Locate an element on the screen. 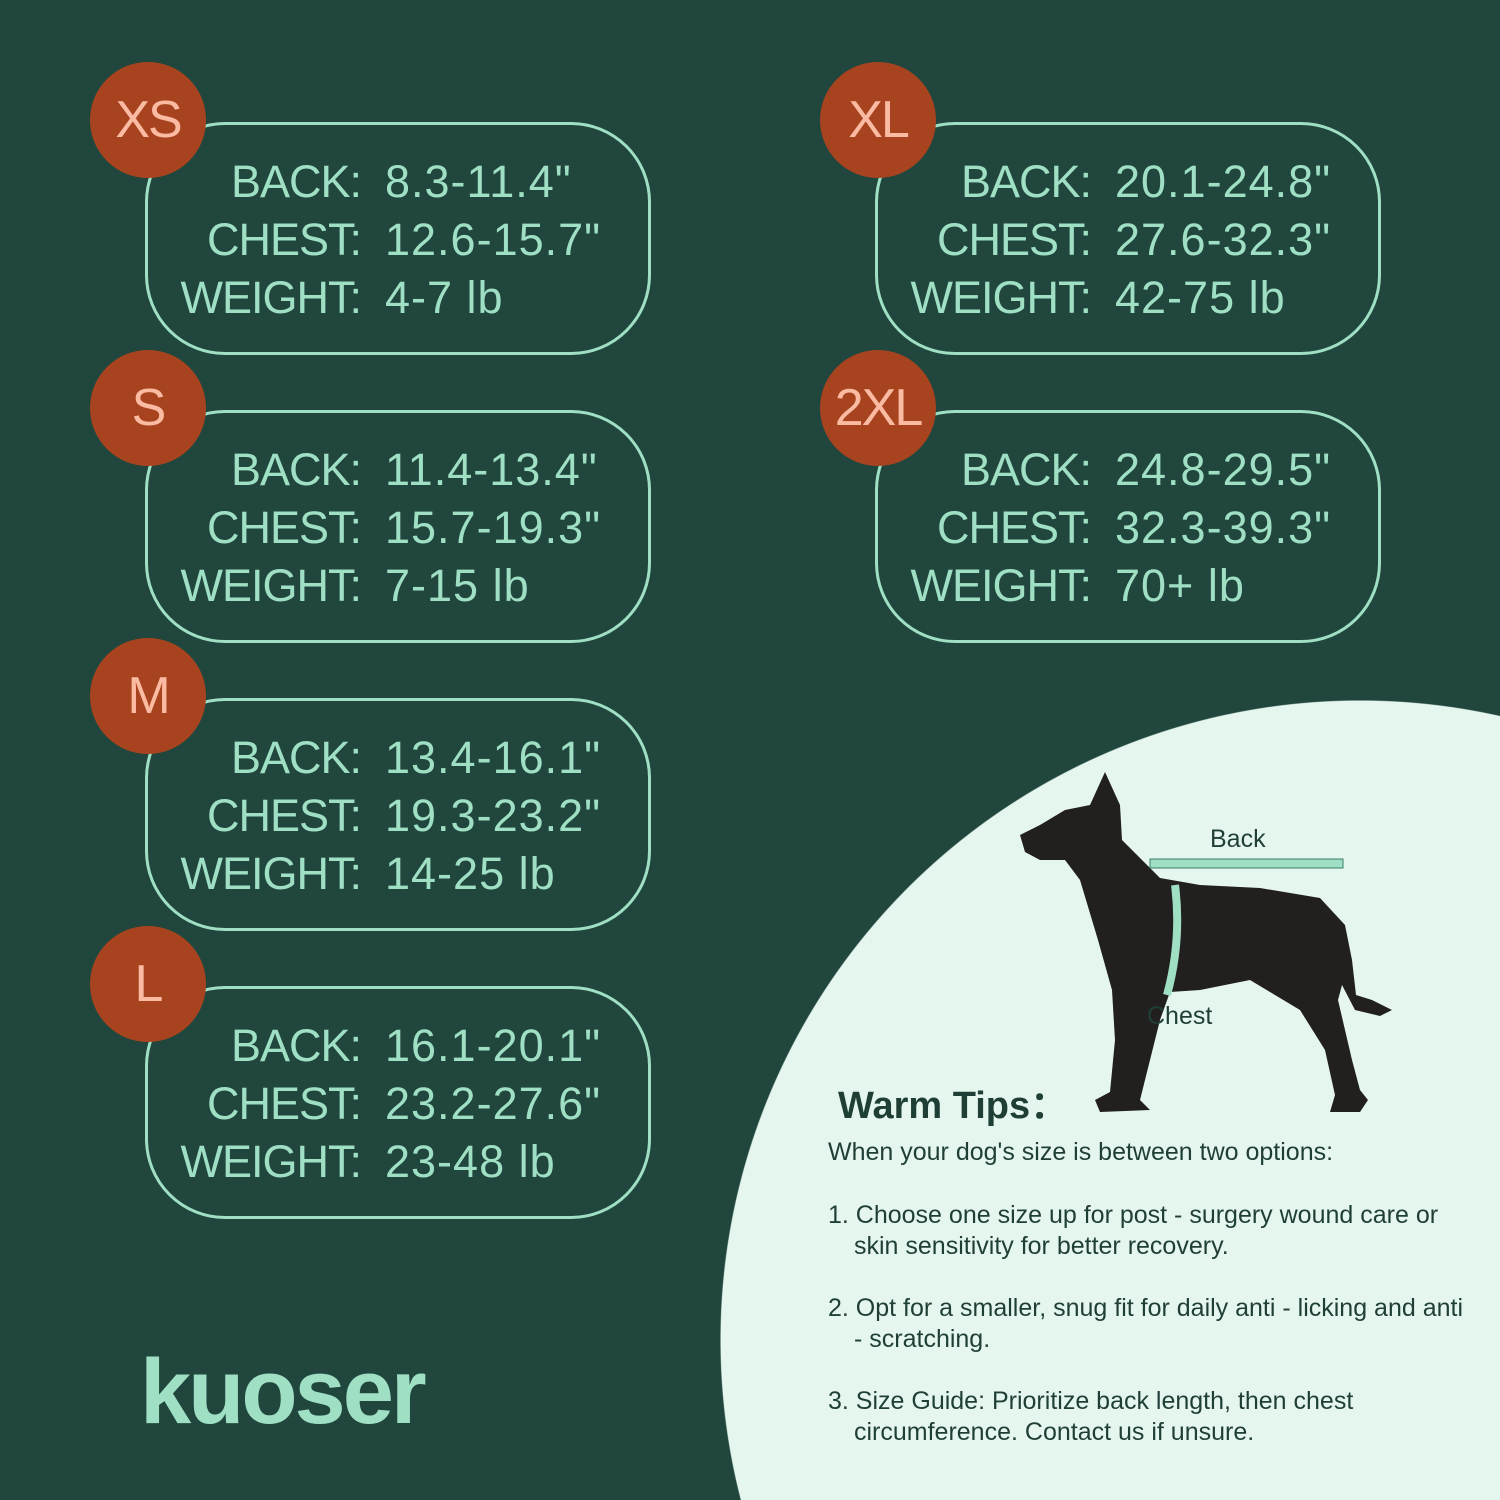 The width and height of the screenshot is (1500, 1500). chest-tape-measure is located at coordinates (1172, 940).